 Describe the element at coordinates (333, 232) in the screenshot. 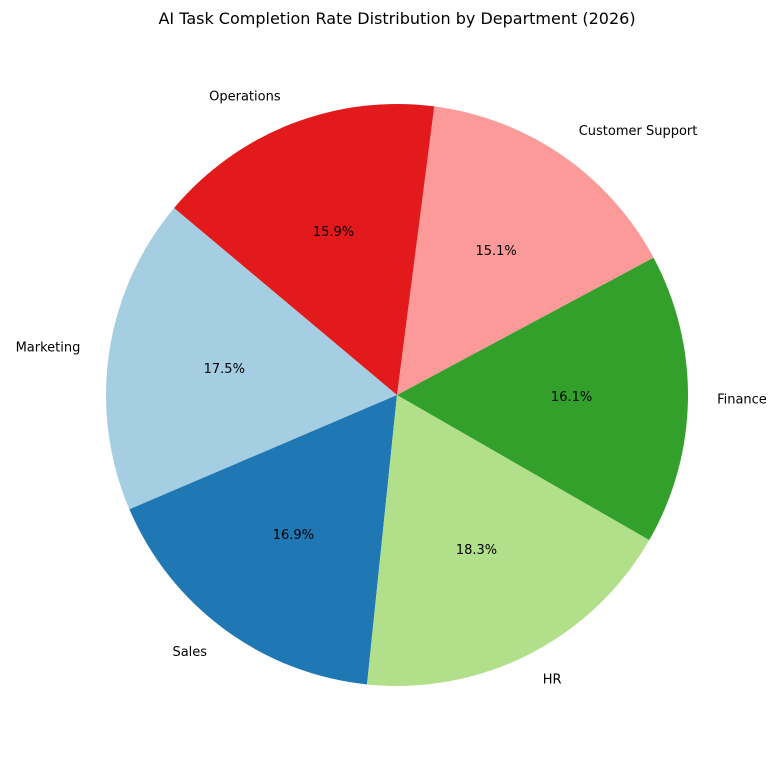

I see `slice-percent-label: 15.9%` at that location.